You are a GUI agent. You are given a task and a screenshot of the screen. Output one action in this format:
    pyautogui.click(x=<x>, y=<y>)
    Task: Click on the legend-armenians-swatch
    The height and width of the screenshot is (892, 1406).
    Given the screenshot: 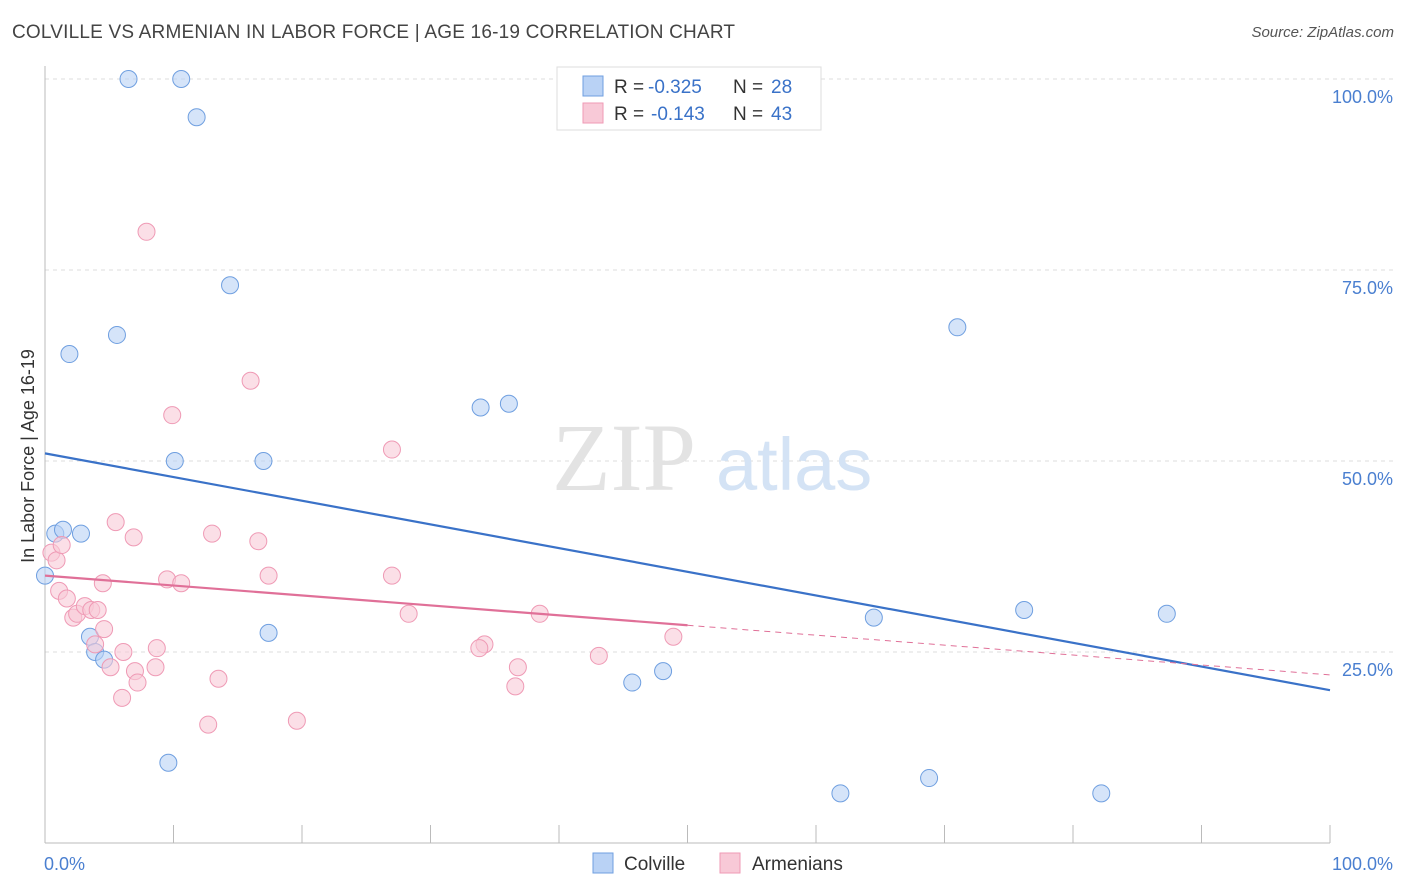 What is the action you would take?
    pyautogui.click(x=730, y=863)
    